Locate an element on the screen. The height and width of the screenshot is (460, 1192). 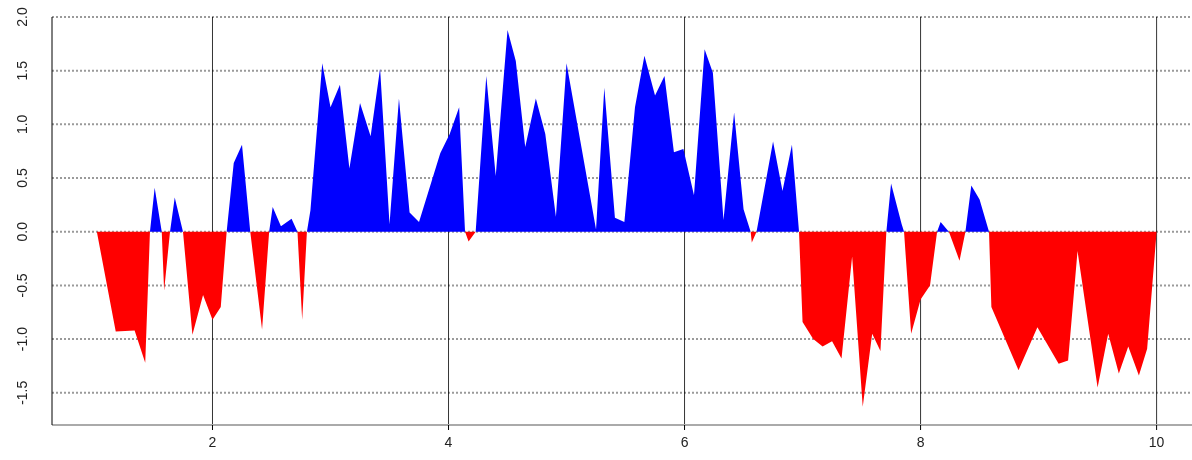
y-tick-label: -1.5 is located at coordinates (22, 392).